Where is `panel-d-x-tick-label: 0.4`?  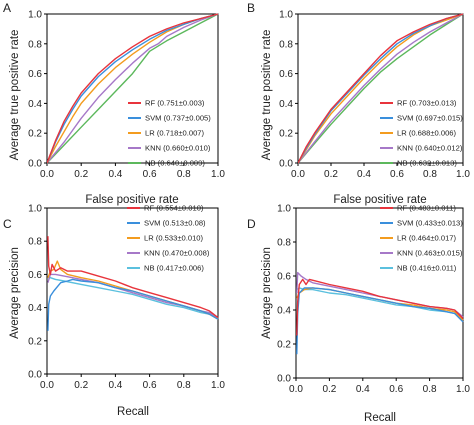 panel-d-x-tick-label: 0.4 is located at coordinates (363, 389).